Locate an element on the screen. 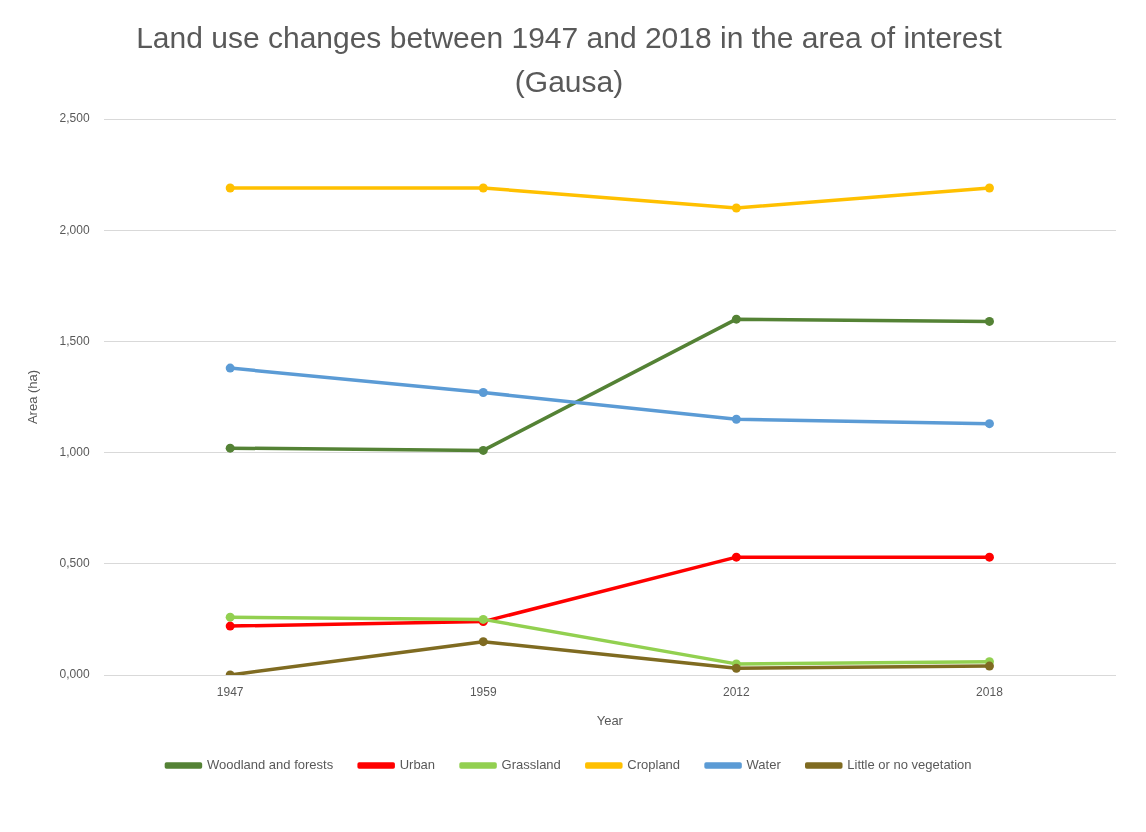 The width and height of the screenshot is (1146, 832). y-tick-label: 0,000 is located at coordinates (74, 674).